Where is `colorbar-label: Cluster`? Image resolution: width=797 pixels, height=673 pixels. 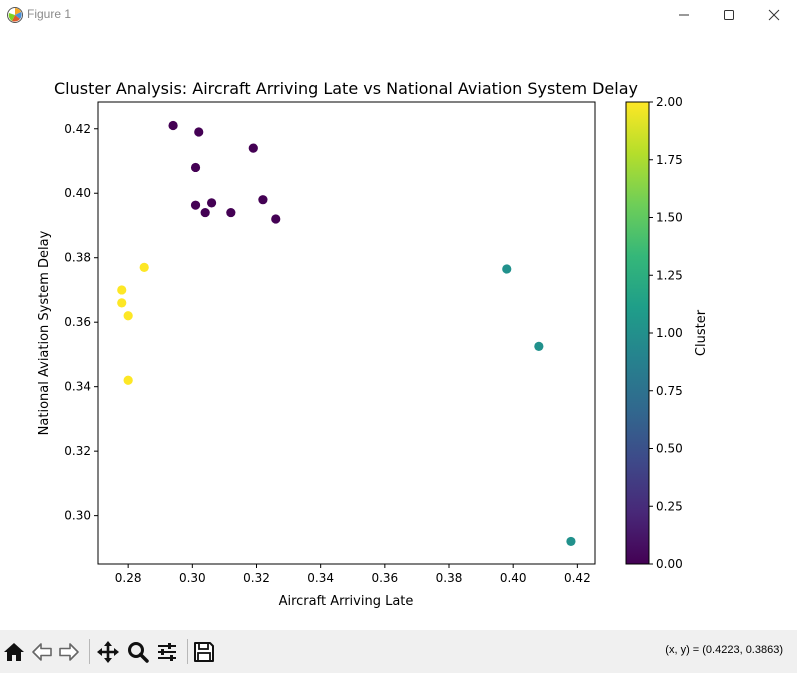 colorbar-label: Cluster is located at coordinates (701, 332).